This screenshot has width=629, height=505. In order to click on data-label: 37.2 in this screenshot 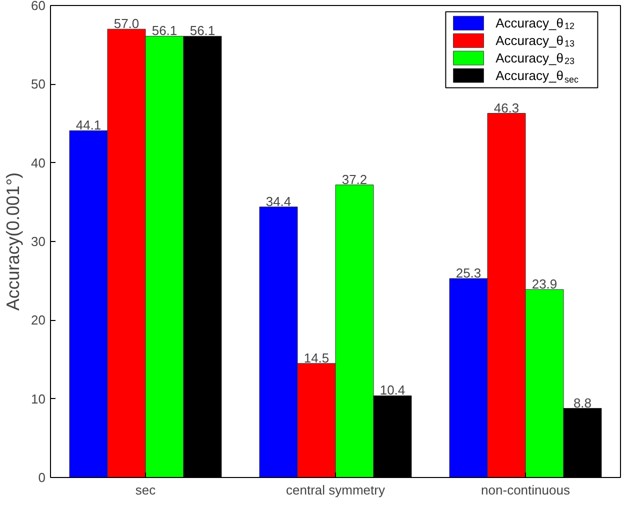, I will do `click(355, 179)`.